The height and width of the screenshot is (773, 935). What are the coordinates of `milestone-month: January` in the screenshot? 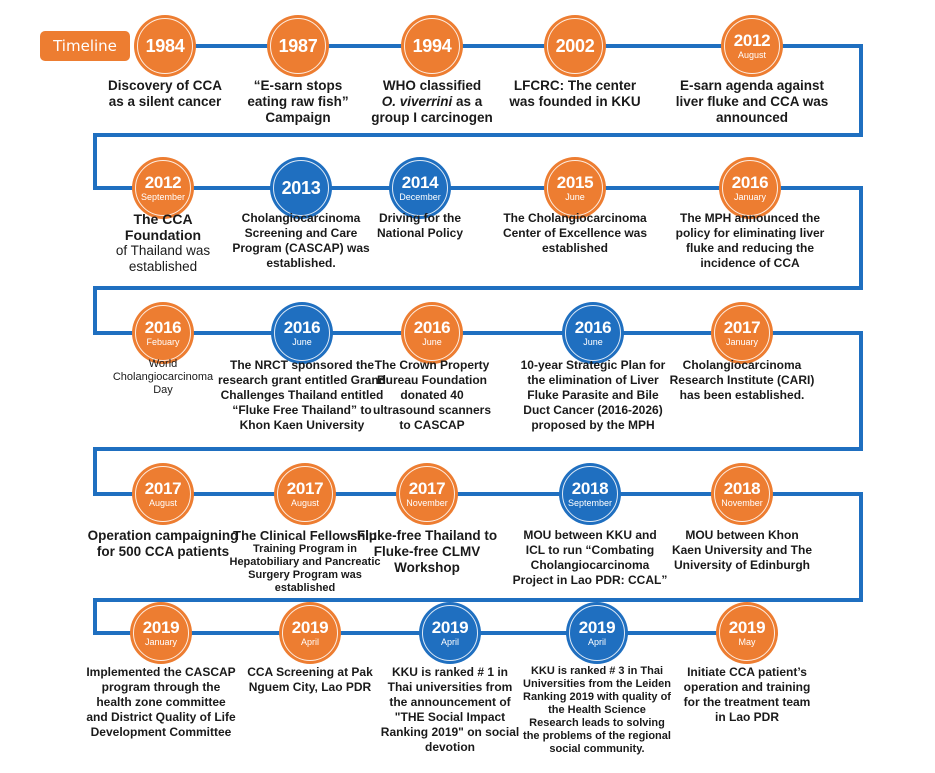 It's located at (742, 342).